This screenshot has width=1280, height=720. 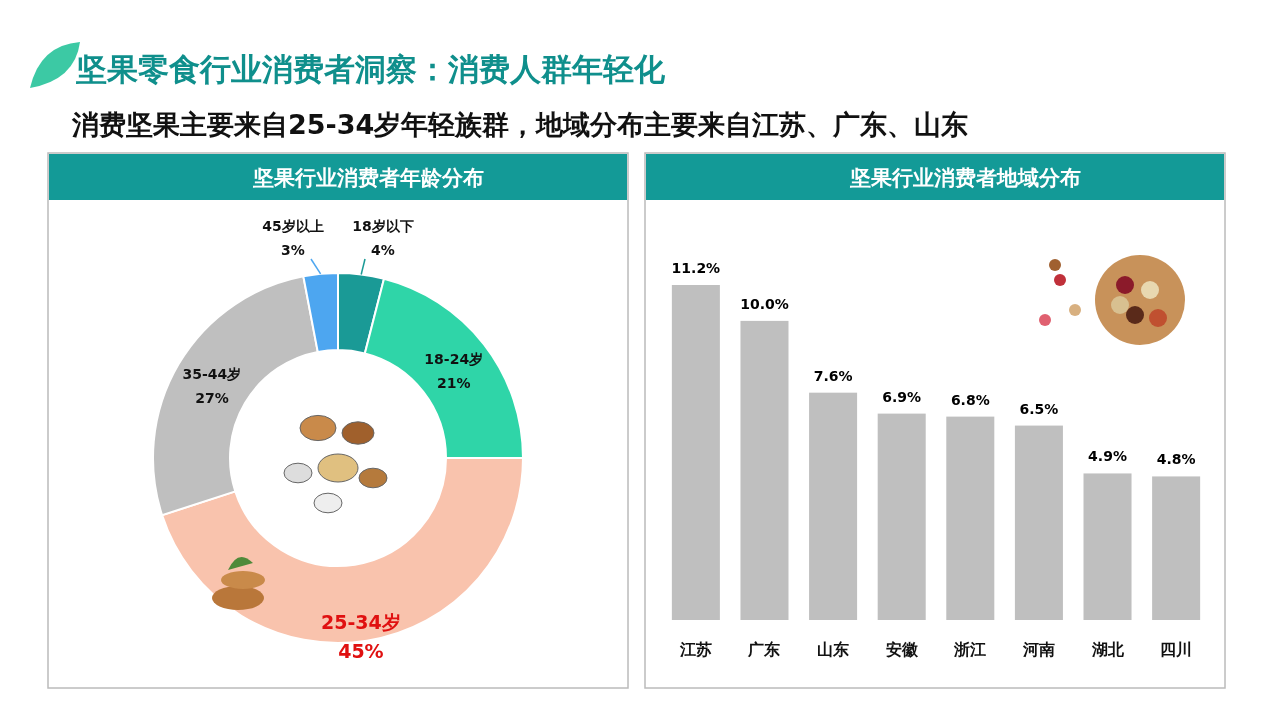 What do you see at coordinates (212, 374) in the screenshot?
I see `slice-label: 35-44岁` at bounding box center [212, 374].